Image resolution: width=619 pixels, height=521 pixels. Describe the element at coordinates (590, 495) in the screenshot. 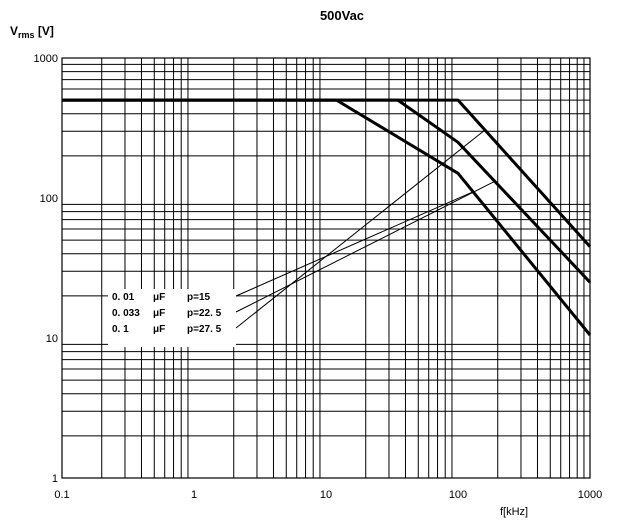

I see `x-tick-label: 1000` at that location.